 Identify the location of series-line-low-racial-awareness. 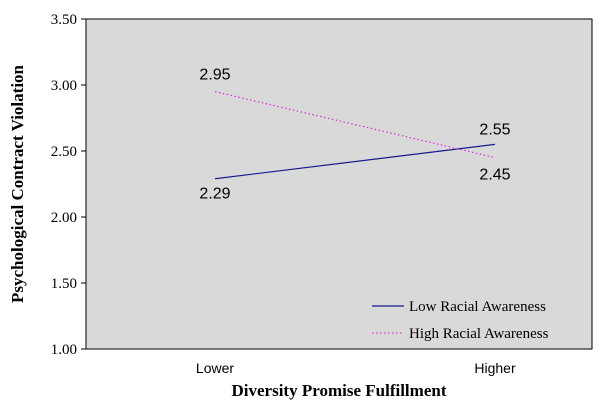
(355, 161).